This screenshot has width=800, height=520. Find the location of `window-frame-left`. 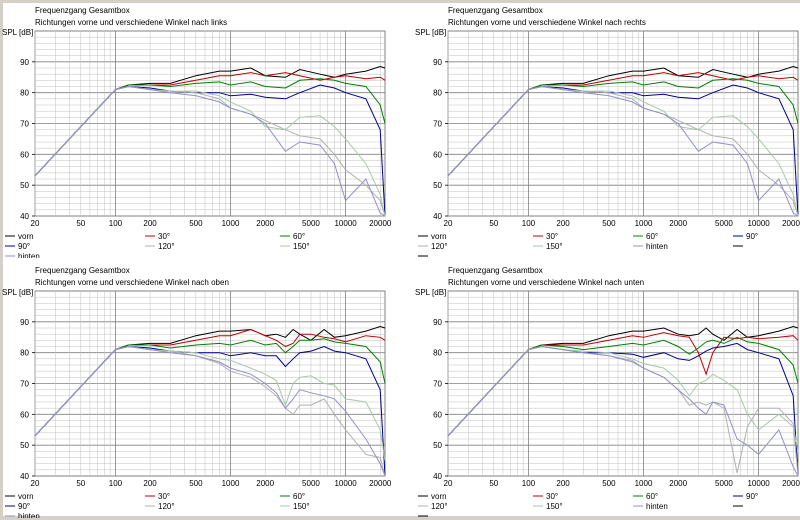

window-frame-left is located at coordinates (1, 260).